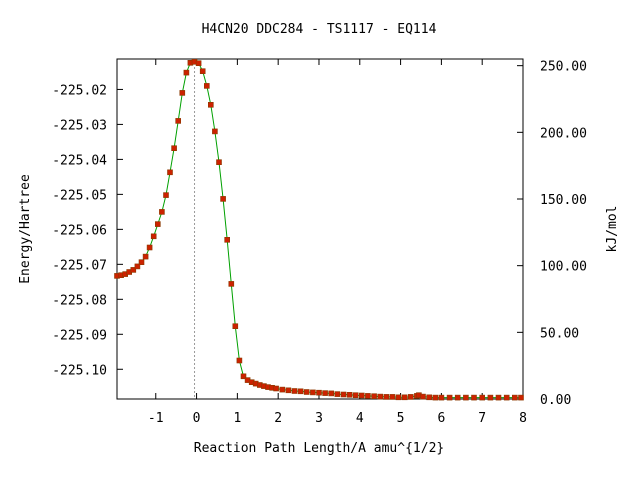 The height and width of the screenshot is (480, 640). I want to click on y-tick-label: -225.06, so click(79, 230).